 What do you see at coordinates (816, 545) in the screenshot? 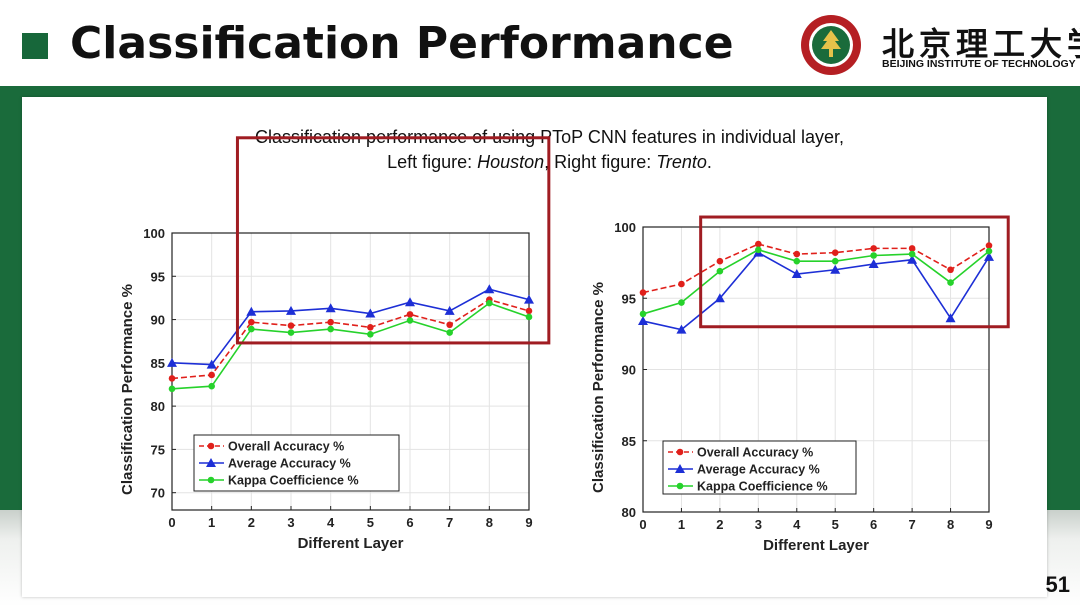
I see `x-axis-label: Different Layer` at bounding box center [816, 545].